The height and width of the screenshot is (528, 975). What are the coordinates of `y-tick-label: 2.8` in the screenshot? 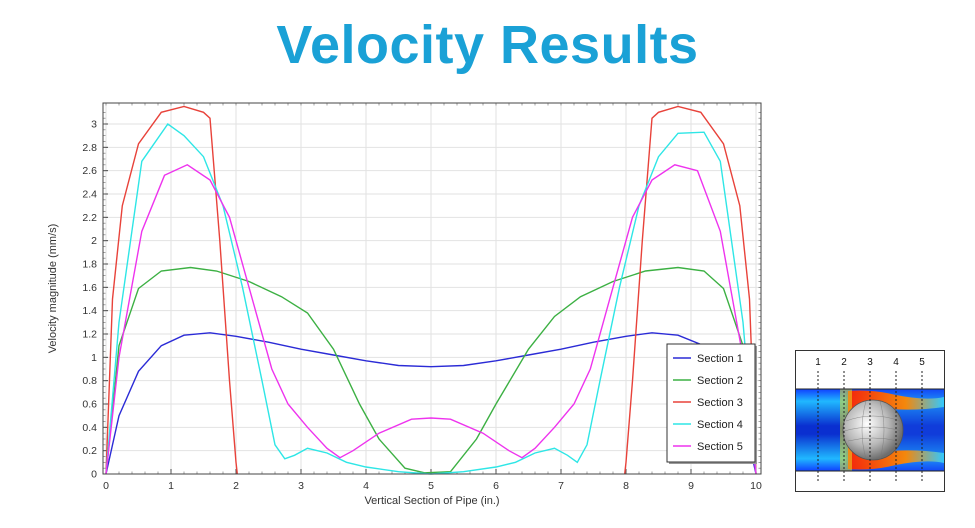 It's located at (89, 148).